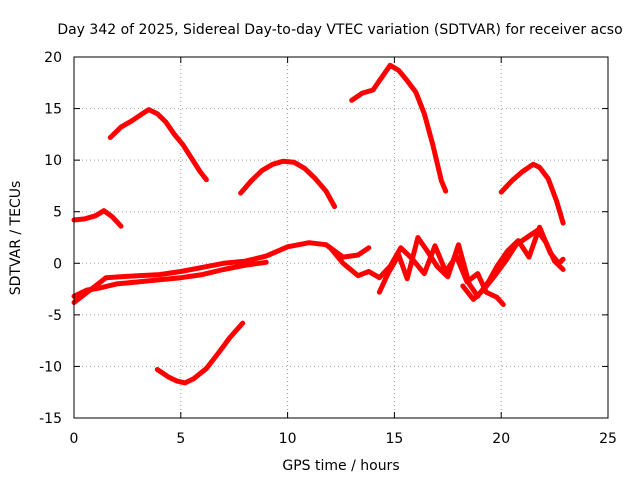 This screenshot has height=480, width=640. I want to click on x-tick-labels: 0 5 10 15 20 25, so click(343, 439).